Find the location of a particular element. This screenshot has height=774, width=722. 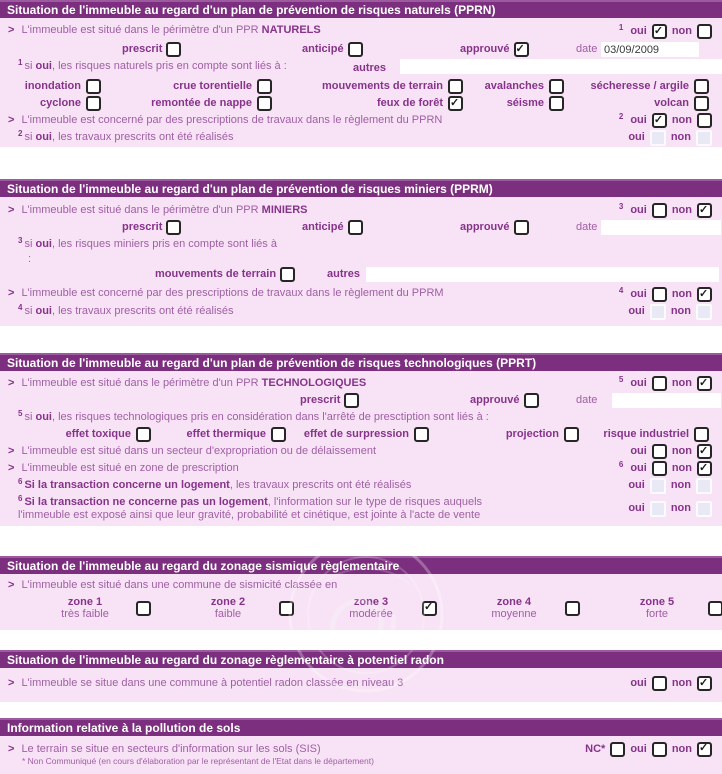

mouvements-terrain-checkbox is located at coordinates (455, 86).